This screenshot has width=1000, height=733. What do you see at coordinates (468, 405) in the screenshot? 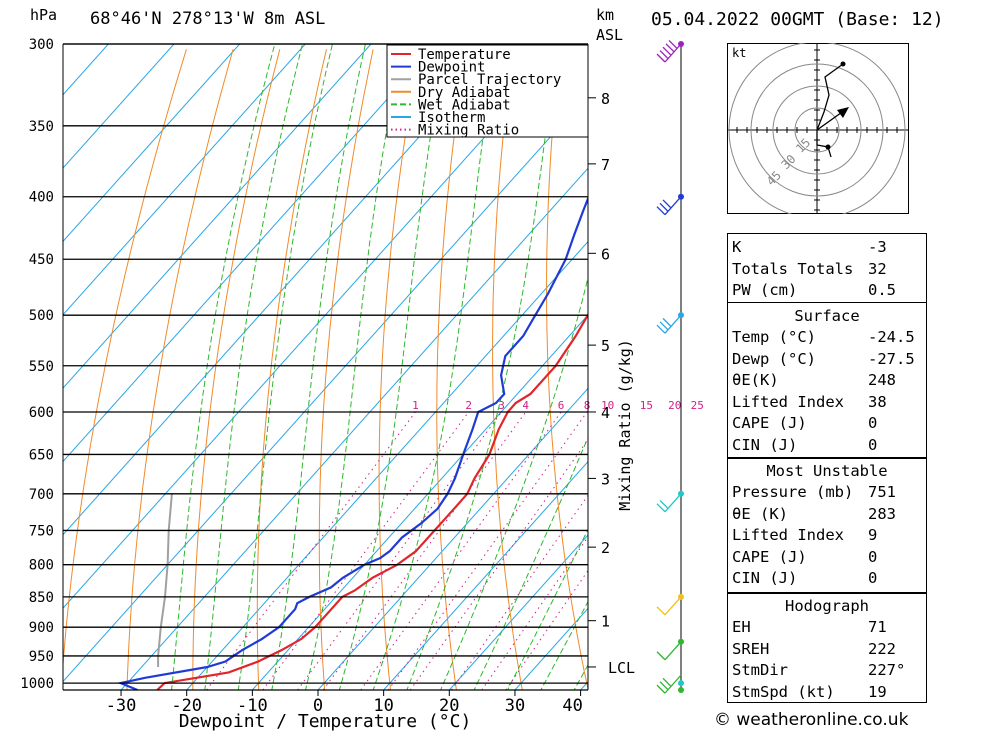
I see `mixing-ratio-label: 2` at bounding box center [468, 405].